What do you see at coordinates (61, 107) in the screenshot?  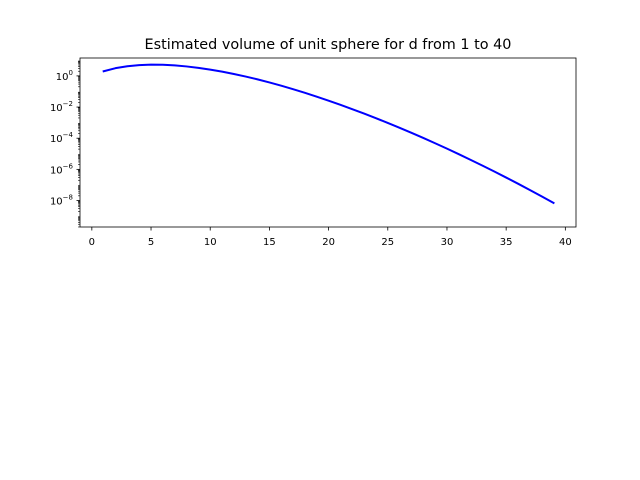 I see `y-tick-label: 10⁻²` at bounding box center [61, 107].